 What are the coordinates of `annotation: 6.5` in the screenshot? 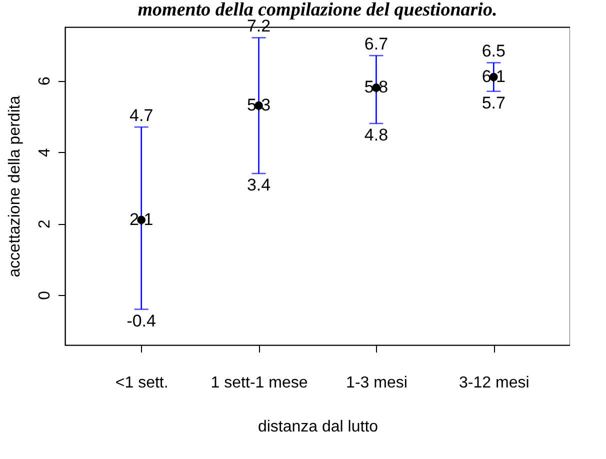 It's located at (494, 51).